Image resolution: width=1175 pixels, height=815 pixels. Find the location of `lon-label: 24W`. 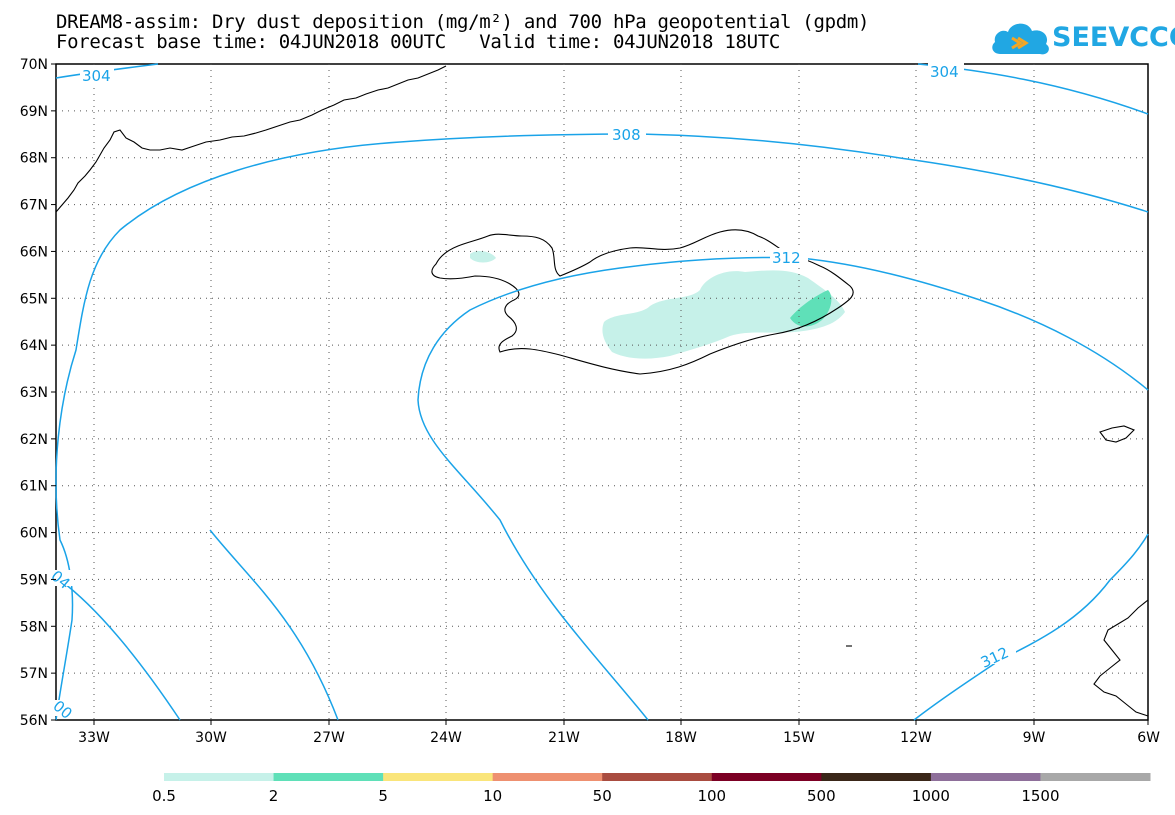

lon-label: 24W is located at coordinates (446, 738).